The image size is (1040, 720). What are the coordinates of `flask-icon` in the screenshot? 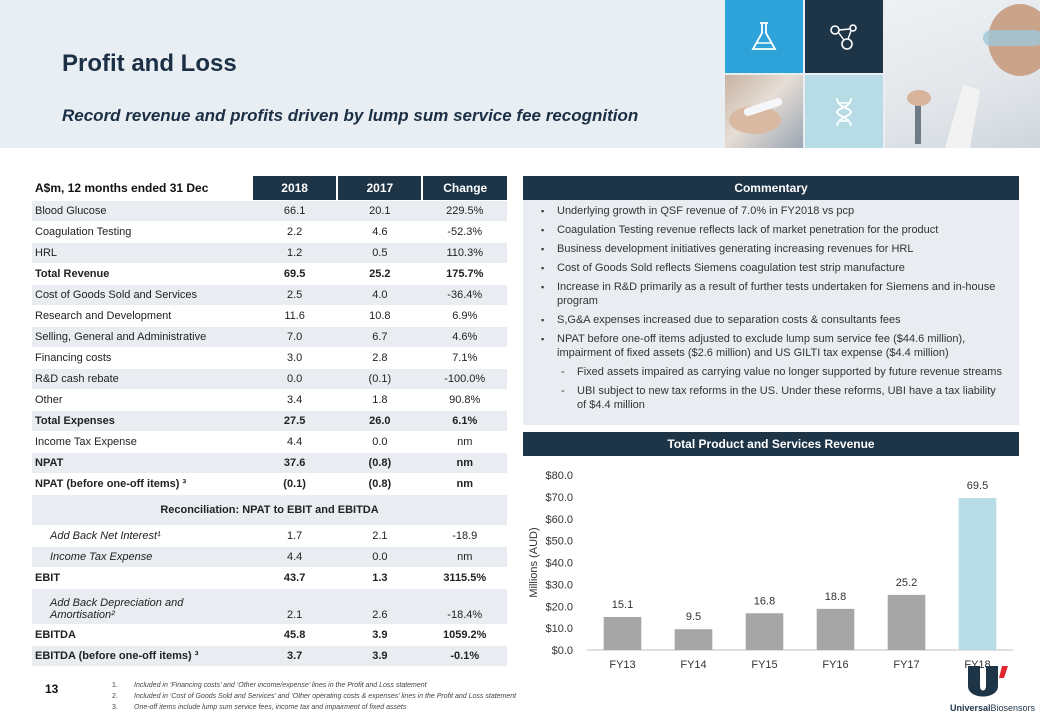 It's located at (764, 35).